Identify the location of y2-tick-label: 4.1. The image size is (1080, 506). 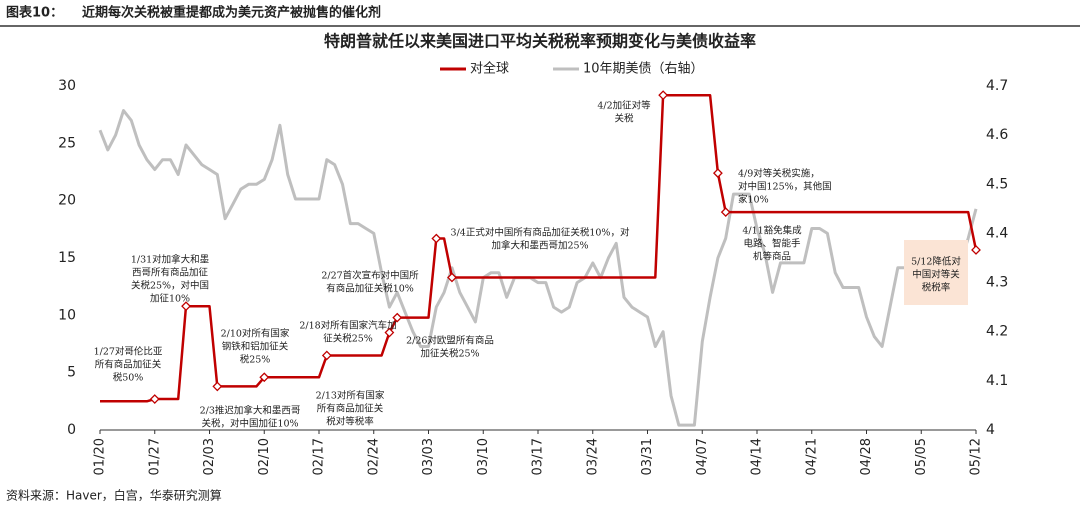
(997, 381).